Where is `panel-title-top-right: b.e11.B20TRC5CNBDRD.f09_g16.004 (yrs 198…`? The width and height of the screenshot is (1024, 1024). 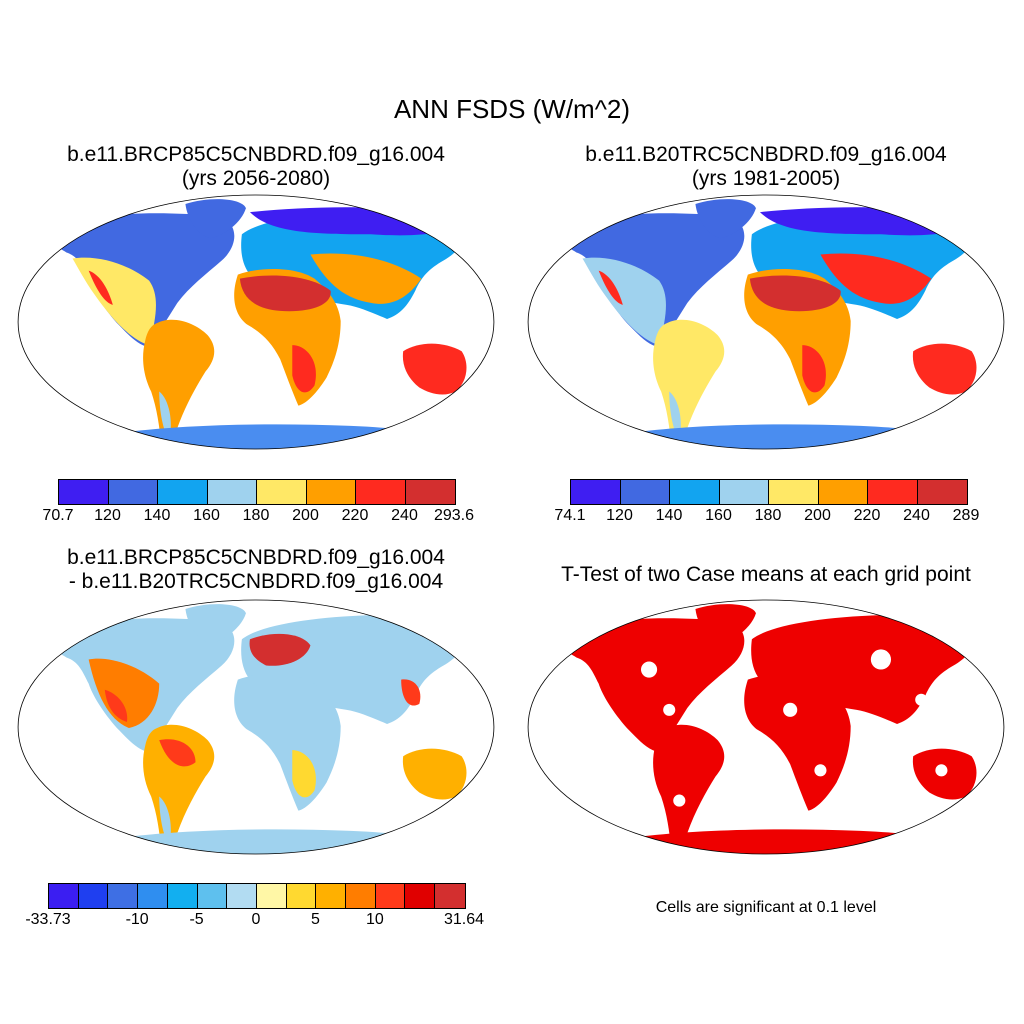 panel-title-top-right: b.e11.B20TRC5CNBDRD.f09_g16.004 (yrs 198… is located at coordinates (766, 167).